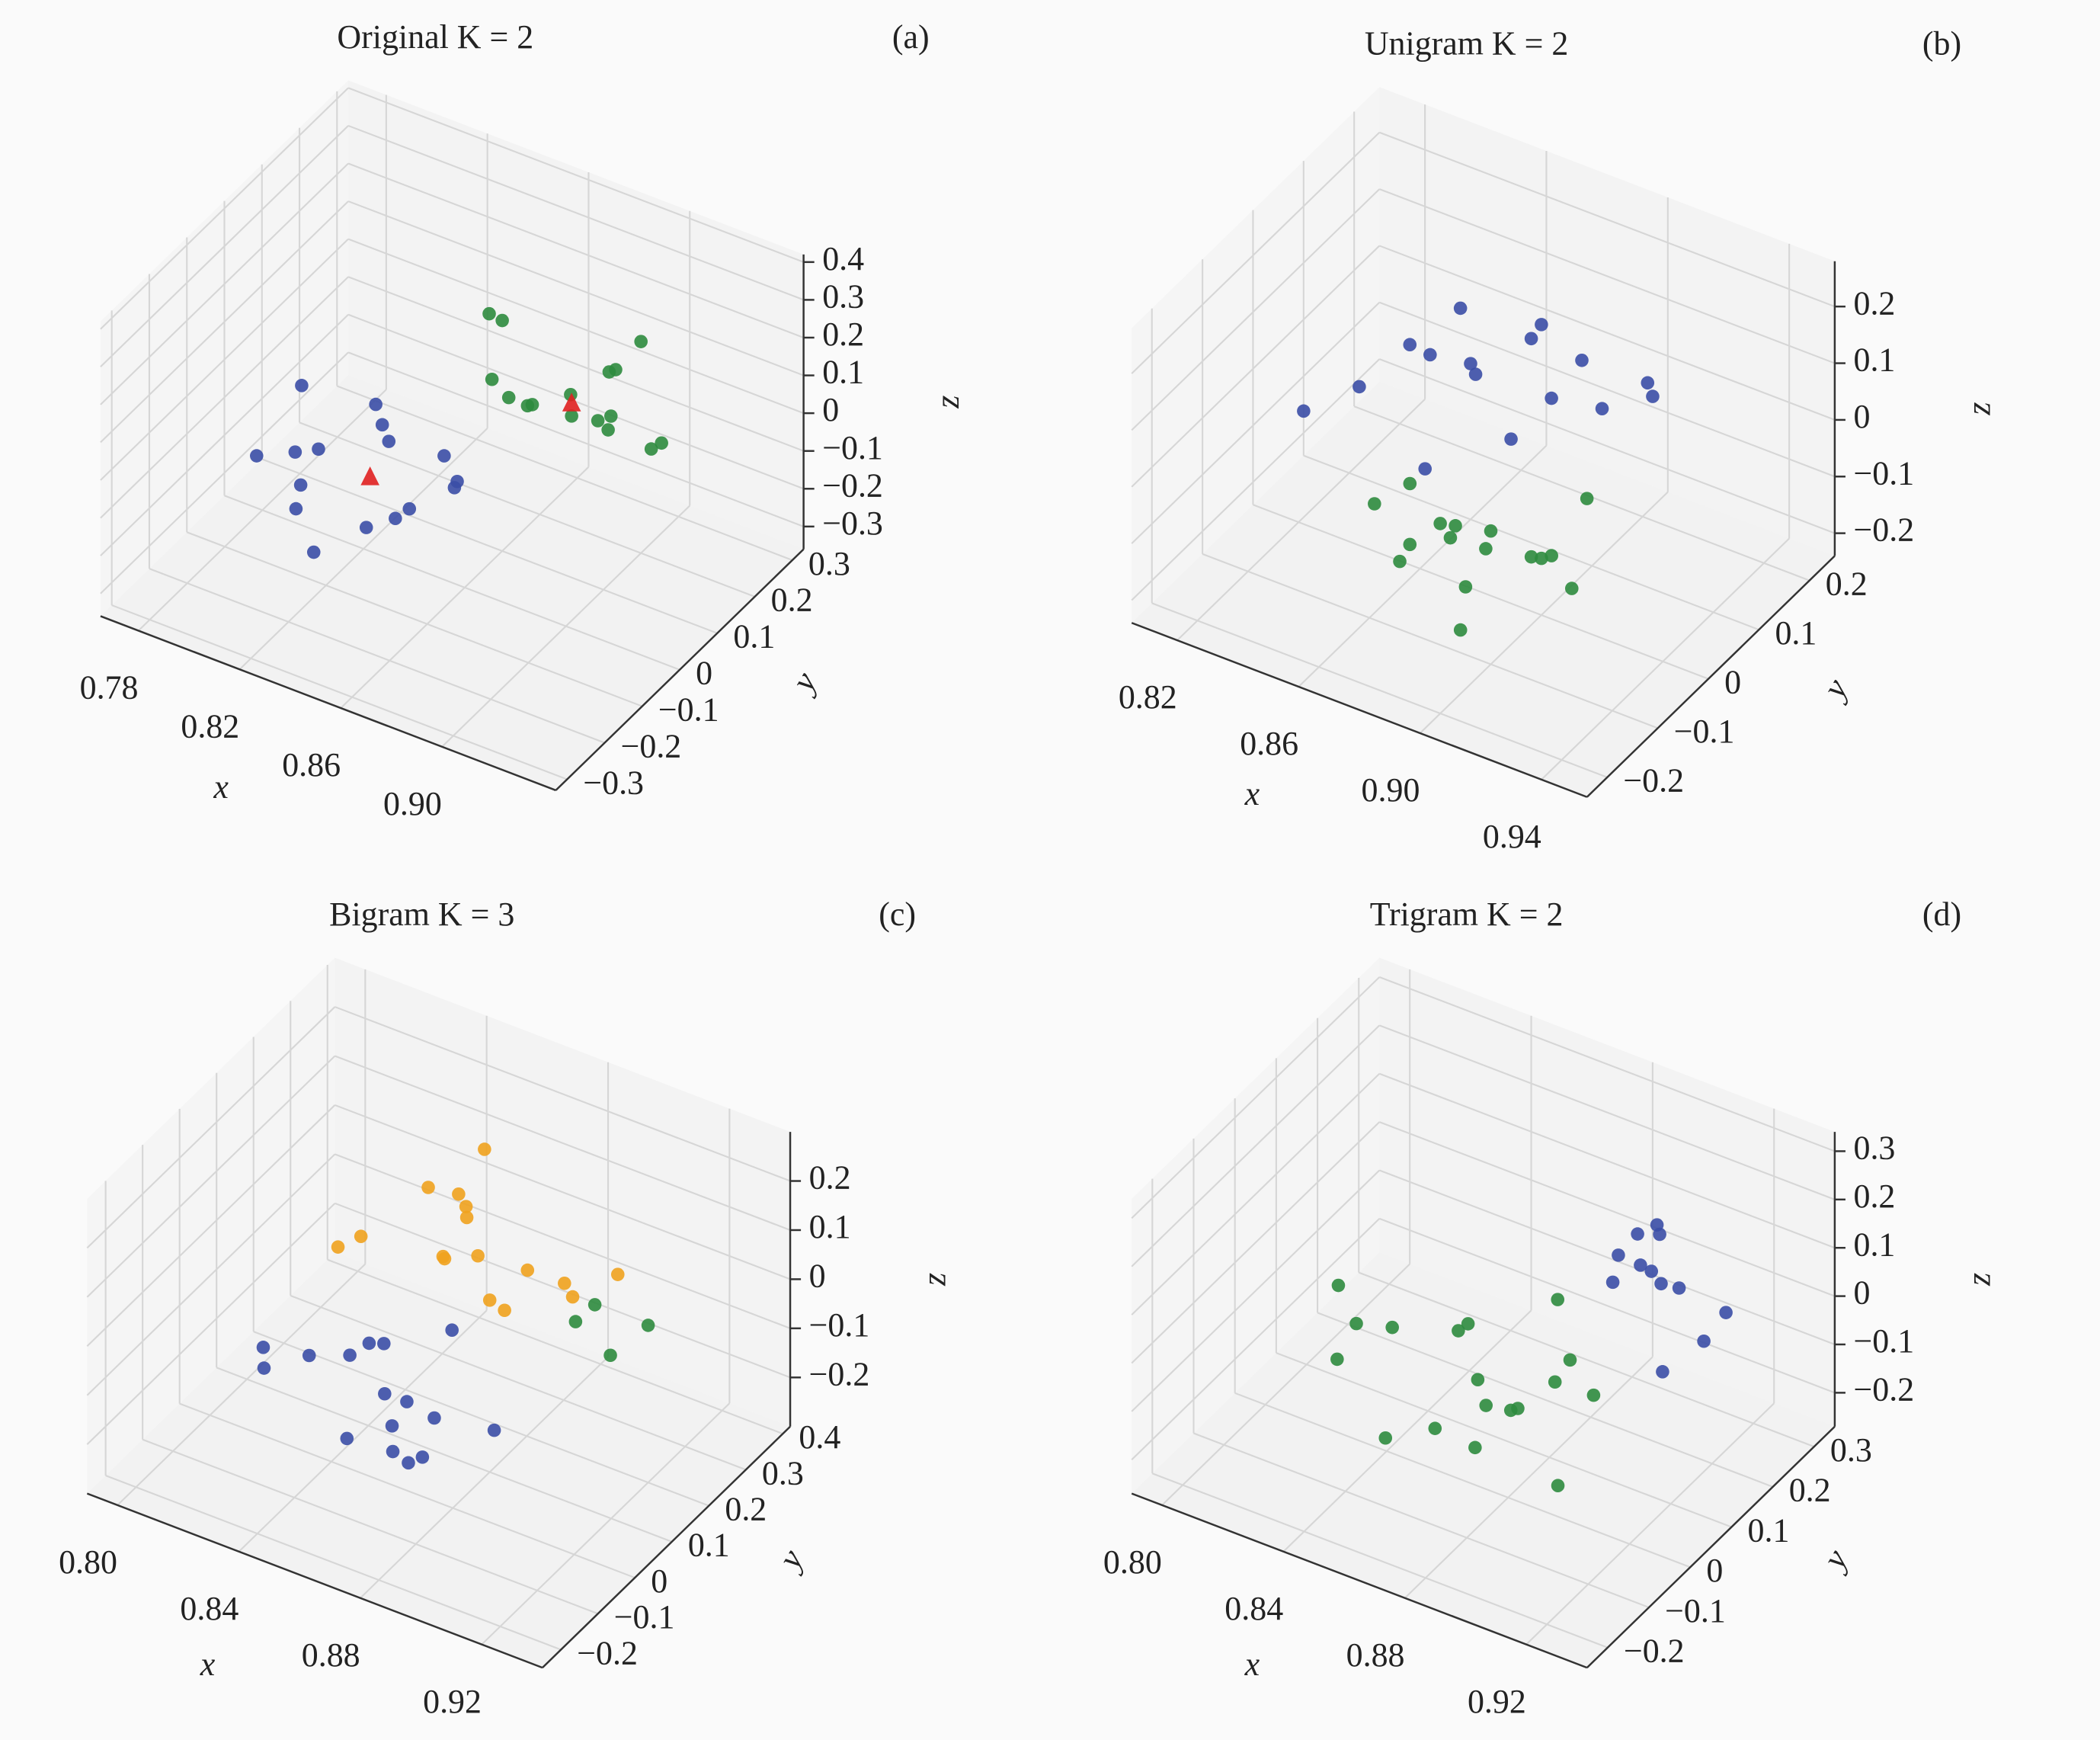  What do you see at coordinates (109, 688) in the screenshot?
I see `x-tick-label: 0.78` at bounding box center [109, 688].